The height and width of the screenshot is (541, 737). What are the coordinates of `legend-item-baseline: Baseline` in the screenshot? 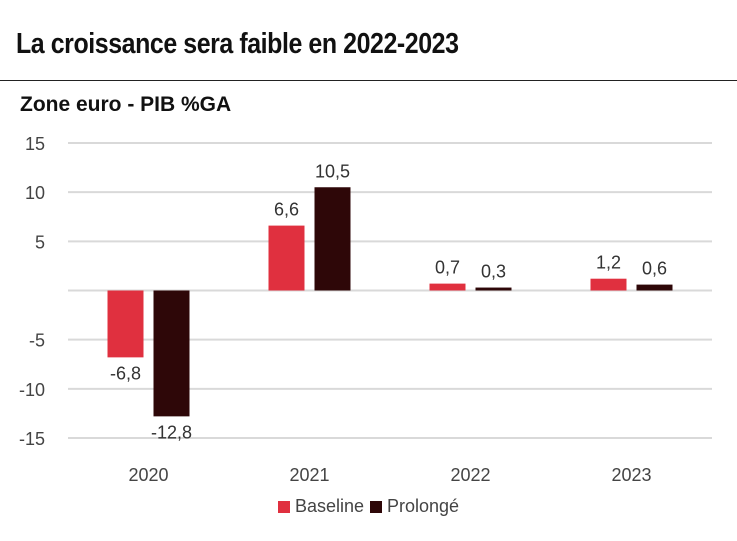 It's located at (320, 506).